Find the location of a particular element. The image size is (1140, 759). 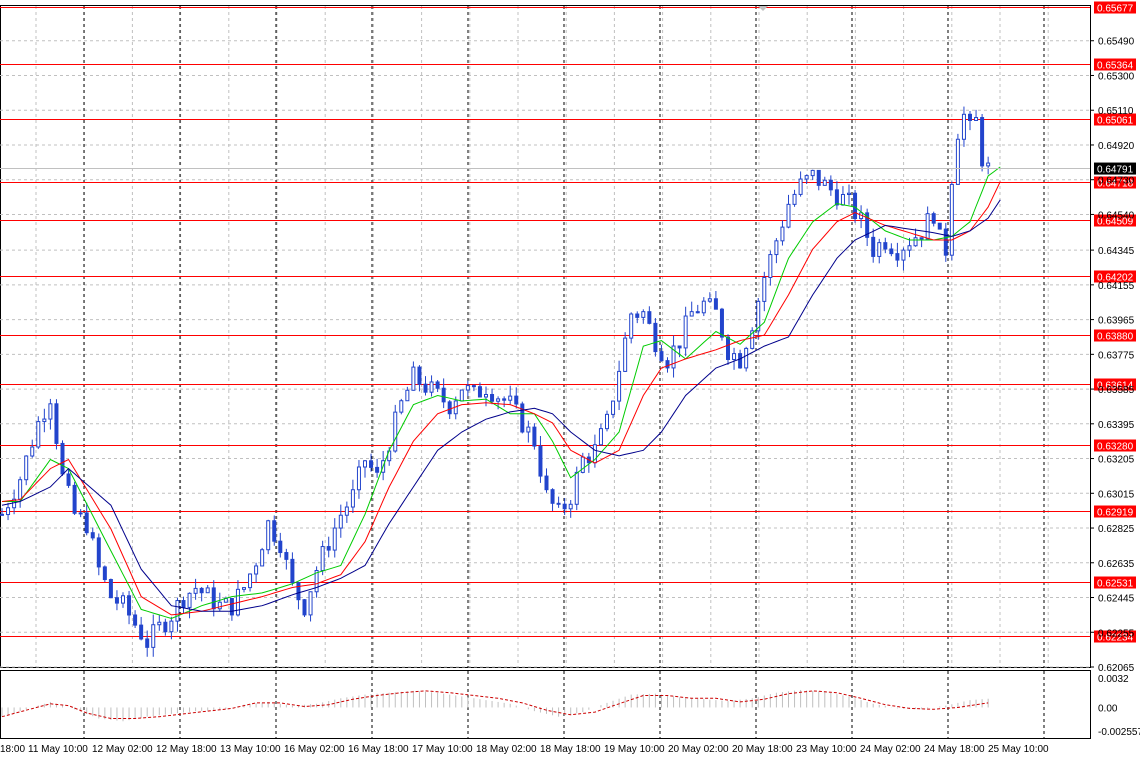

signal-line is located at coordinates (495, 704).